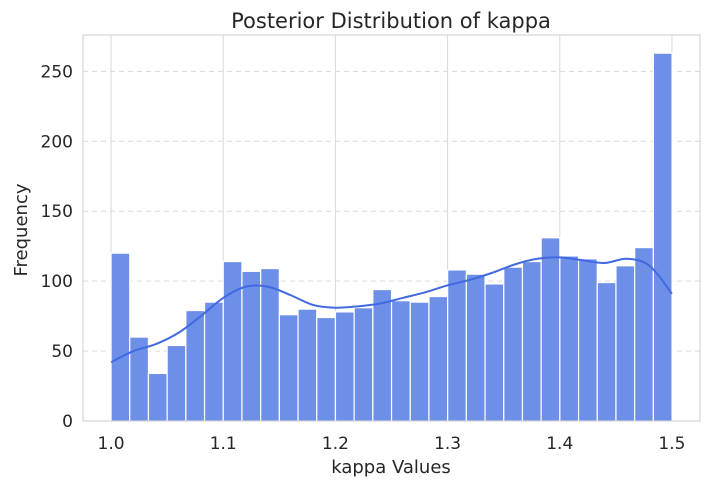 The height and width of the screenshot is (486, 712). Describe the element at coordinates (57, 142) in the screenshot. I see `y-tick-label: 200` at that location.